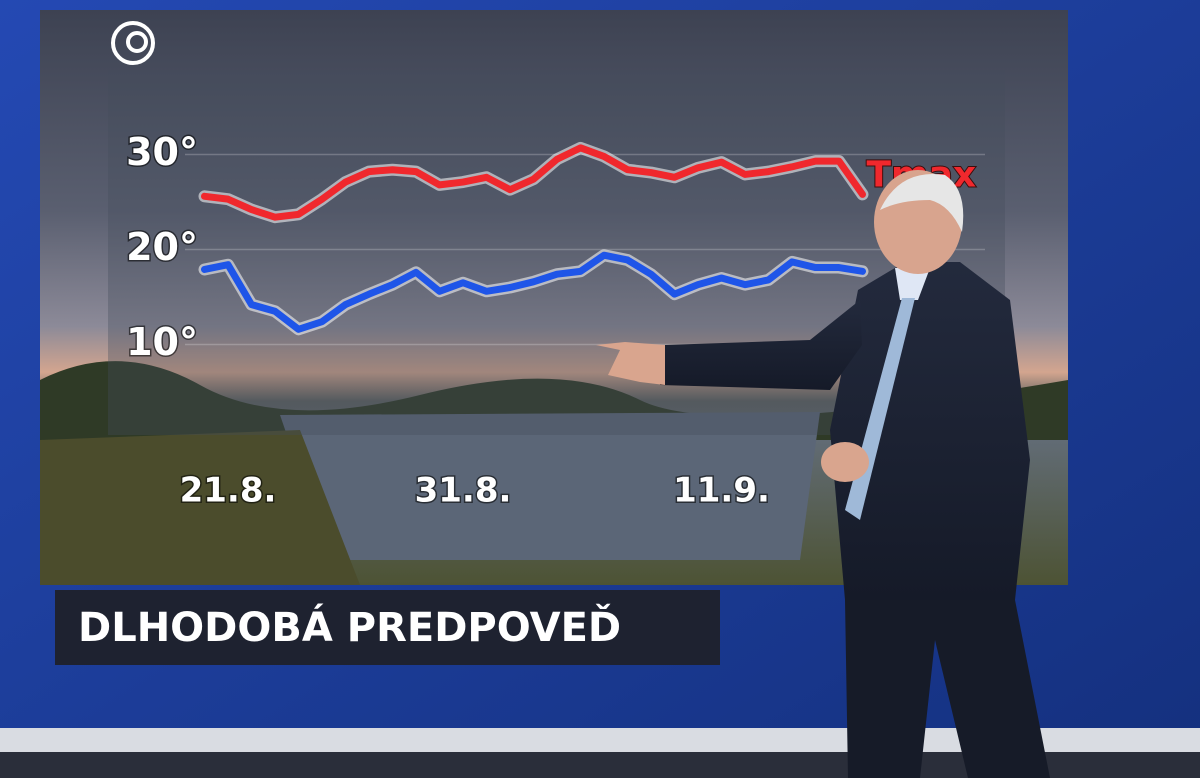  Describe the element at coordinates (463, 491) in the screenshot. I see `x-tick-label: 31.8.` at that location.